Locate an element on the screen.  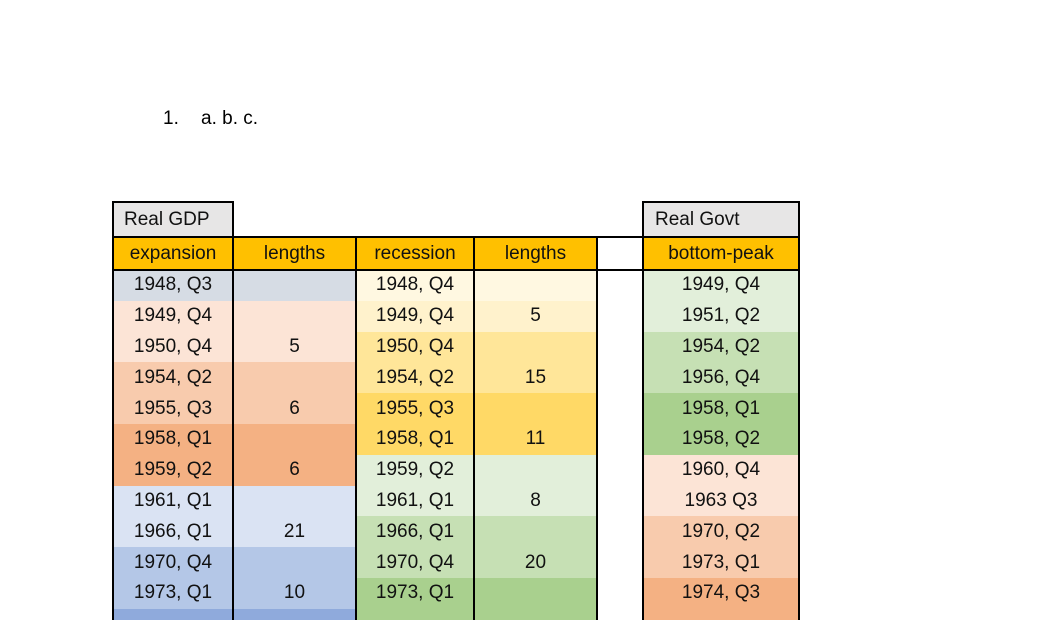
table-cell: 1956, Q4 is located at coordinates (721, 378).